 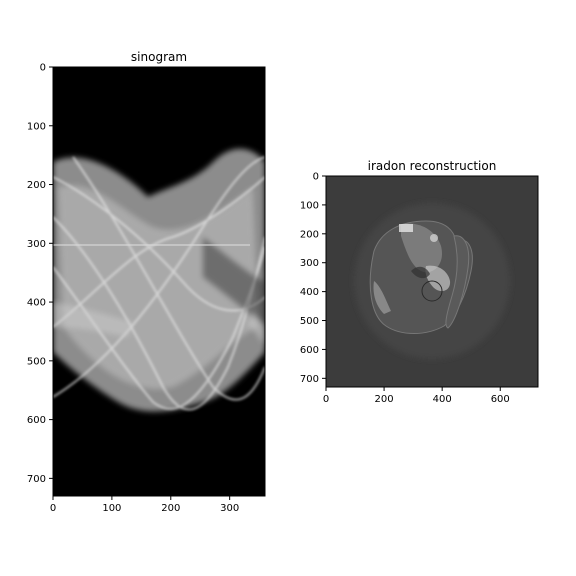 I want to click on reconstruction-x-tick-label: 200, so click(x=384, y=399).